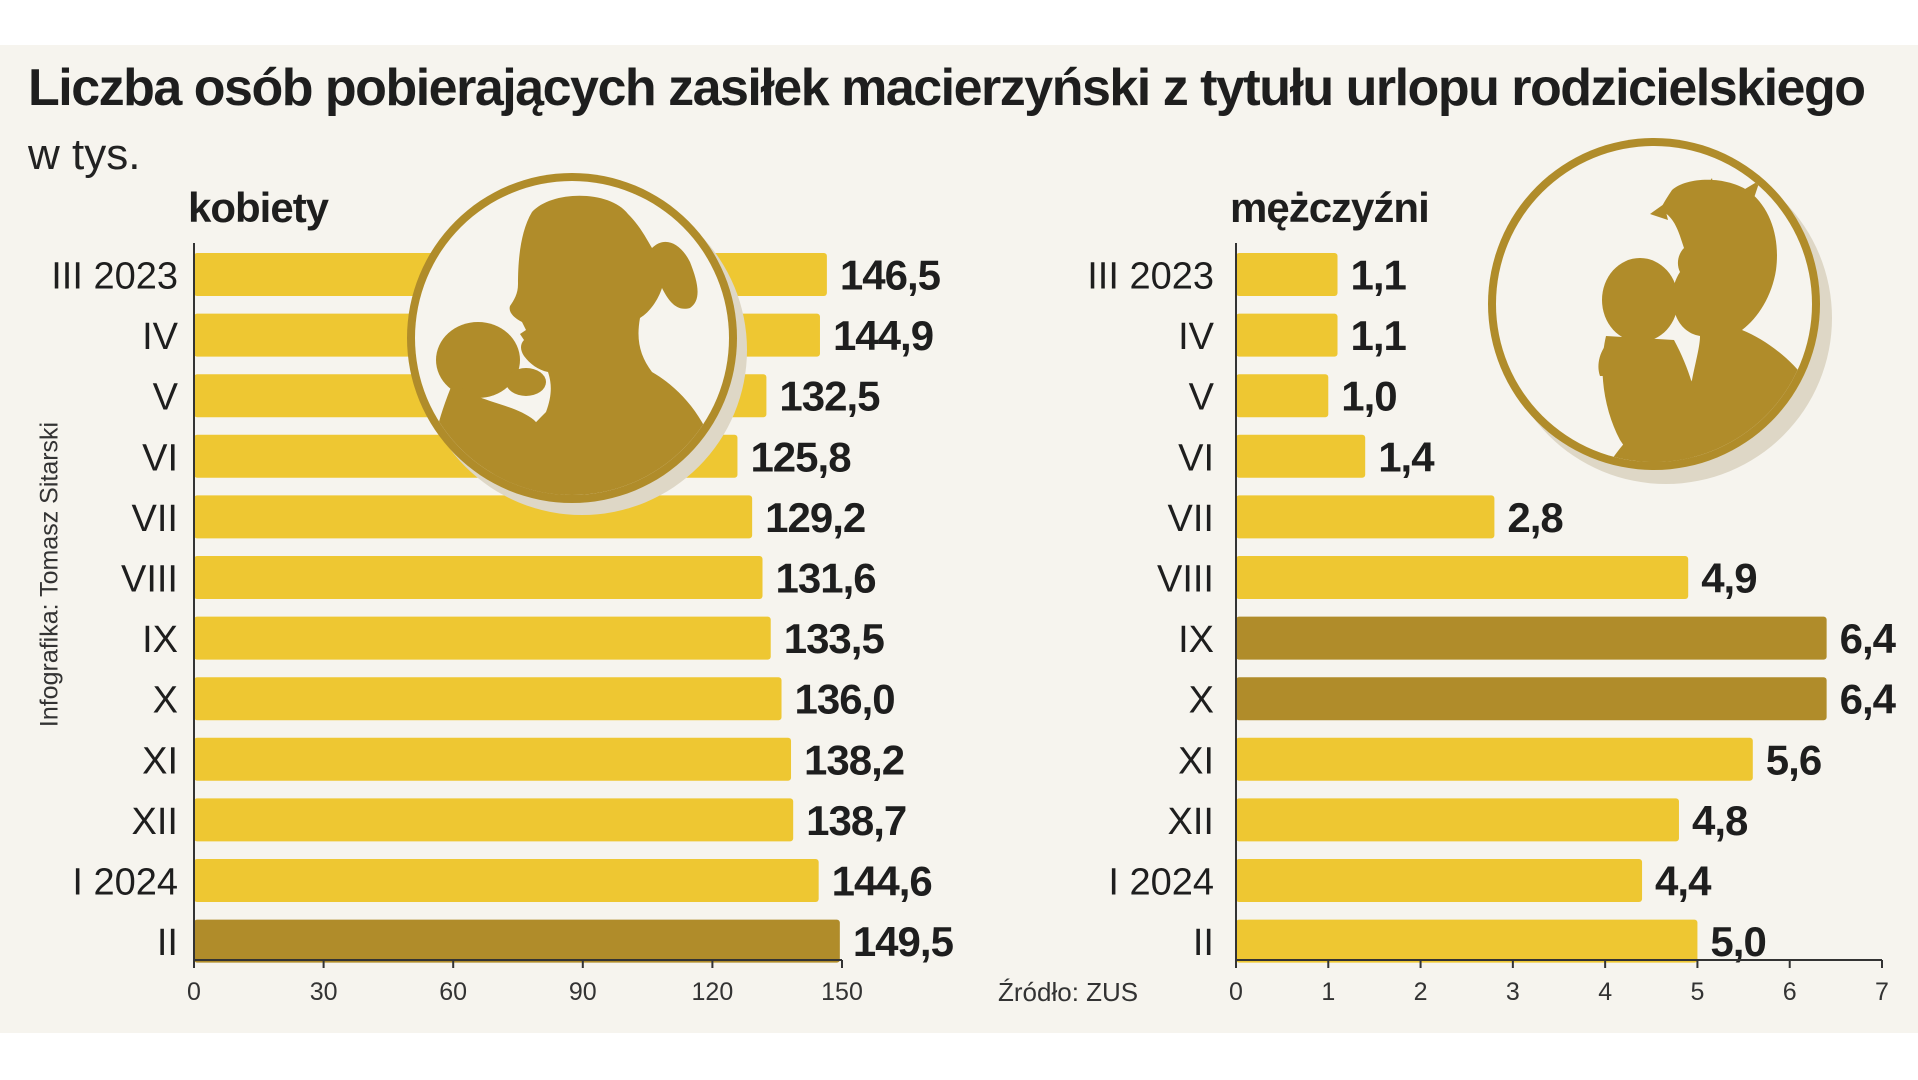 Image resolution: width=1918 pixels, height=1080 pixels. What do you see at coordinates (842, 992) in the screenshot?
I see `women-tick-label: 150` at bounding box center [842, 992].